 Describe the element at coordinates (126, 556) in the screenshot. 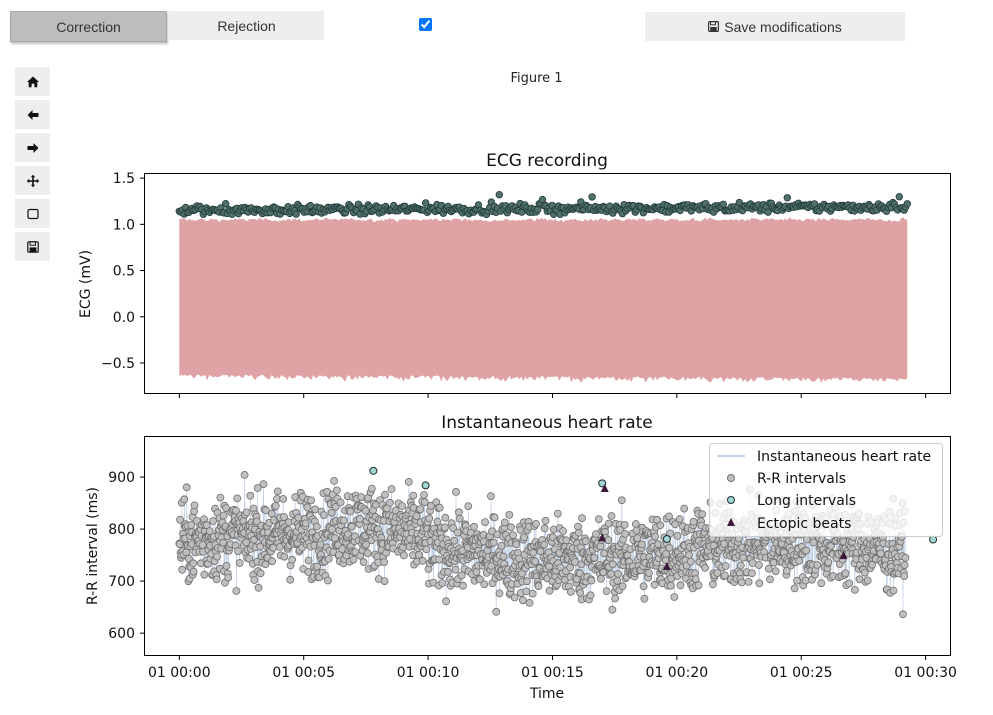

I see `hr-y-ticks: 600 700 800 900` at that location.